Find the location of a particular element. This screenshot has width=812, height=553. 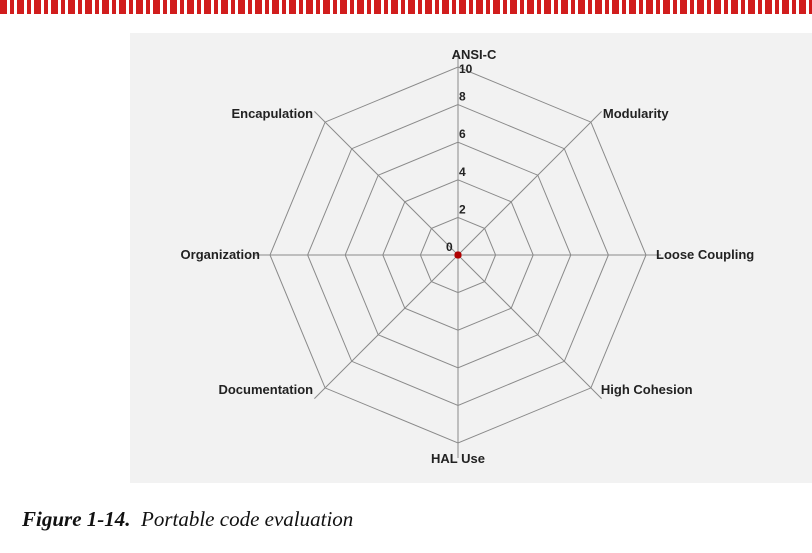

tick-label-8: 8 is located at coordinates (462, 97).